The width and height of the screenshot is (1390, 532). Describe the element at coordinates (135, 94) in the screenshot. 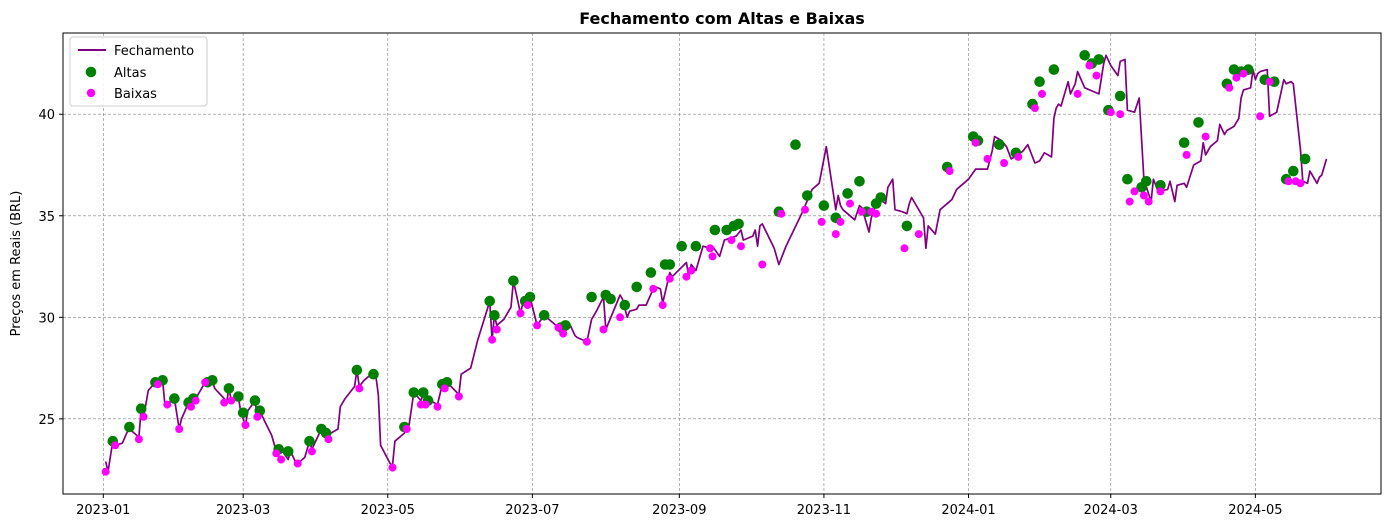

I see `legend-label-lows: Baixas` at that location.